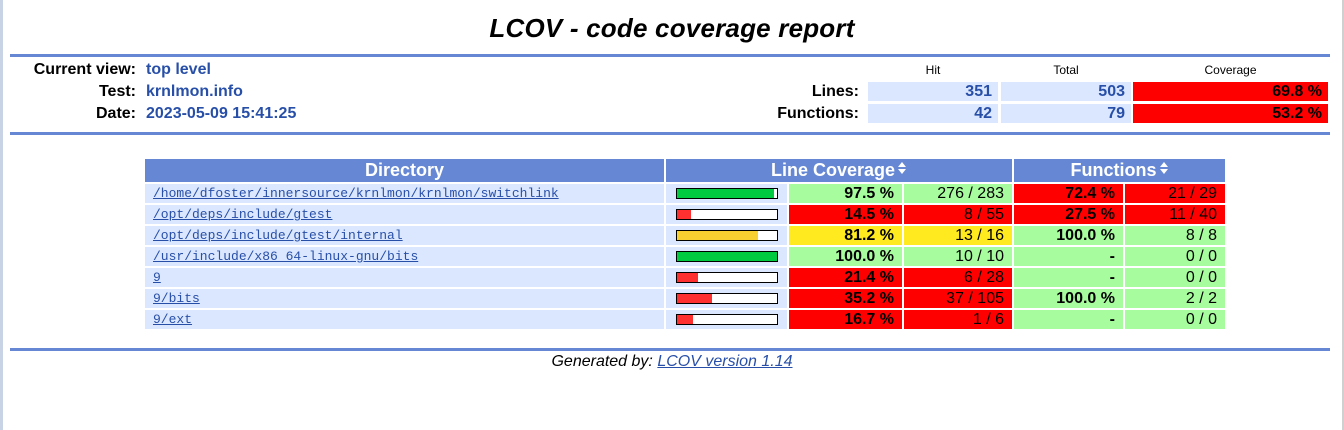 Image resolution: width=1344 pixels, height=430 pixels. Describe the element at coordinates (958, 298) in the screenshot. I see `line-coverage-count: 37 / 105` at that location.